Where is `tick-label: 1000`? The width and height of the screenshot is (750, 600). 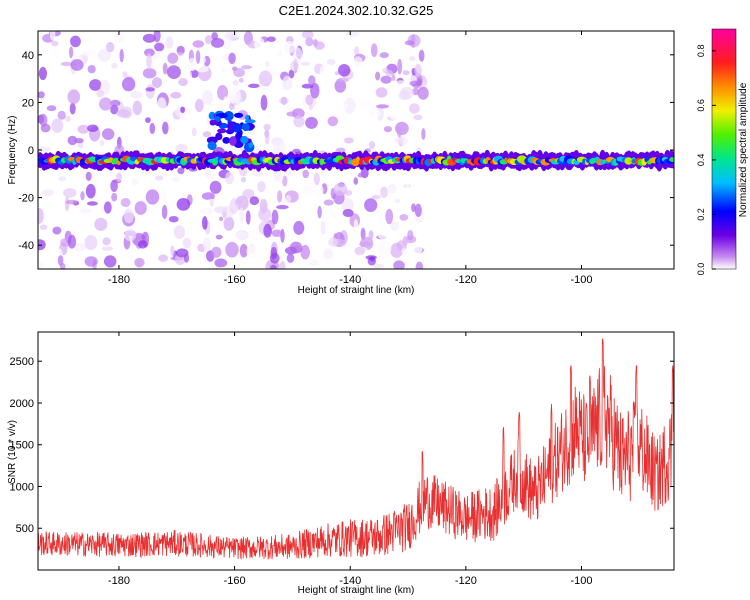 tick-label: 1000 is located at coordinates (22, 487).